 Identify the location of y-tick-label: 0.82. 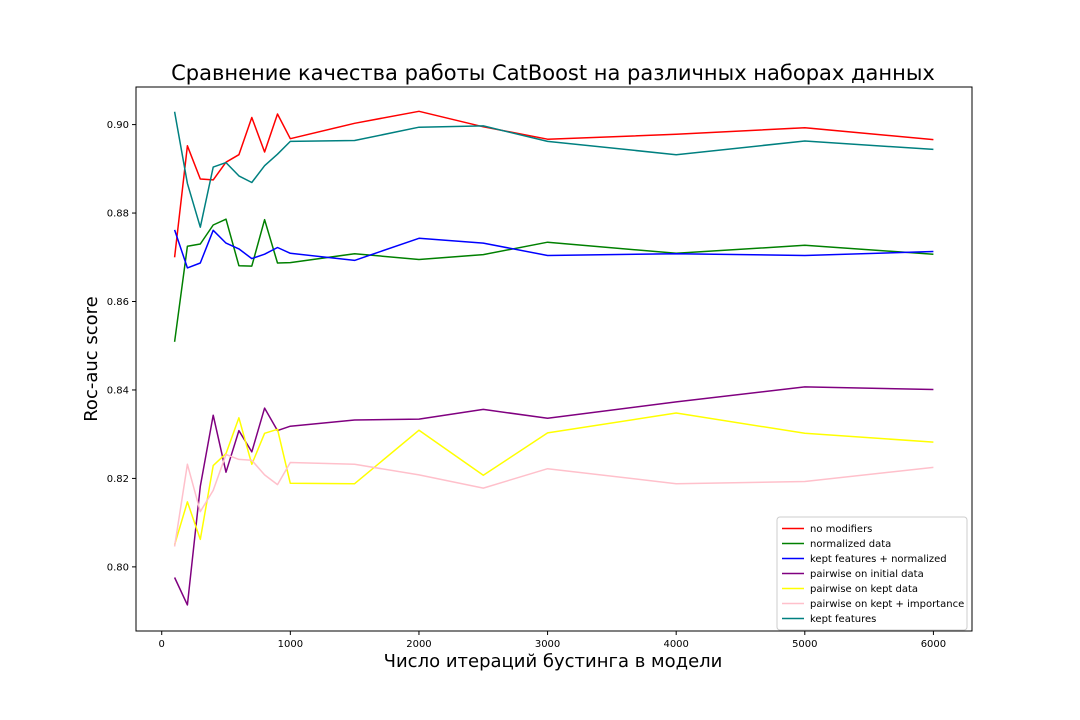
(118, 479).